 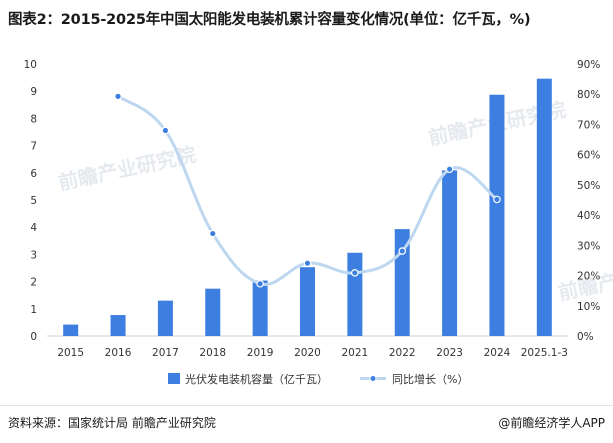 What do you see at coordinates (33, 310) in the screenshot?
I see `y-left-tick-label: 1` at bounding box center [33, 310].